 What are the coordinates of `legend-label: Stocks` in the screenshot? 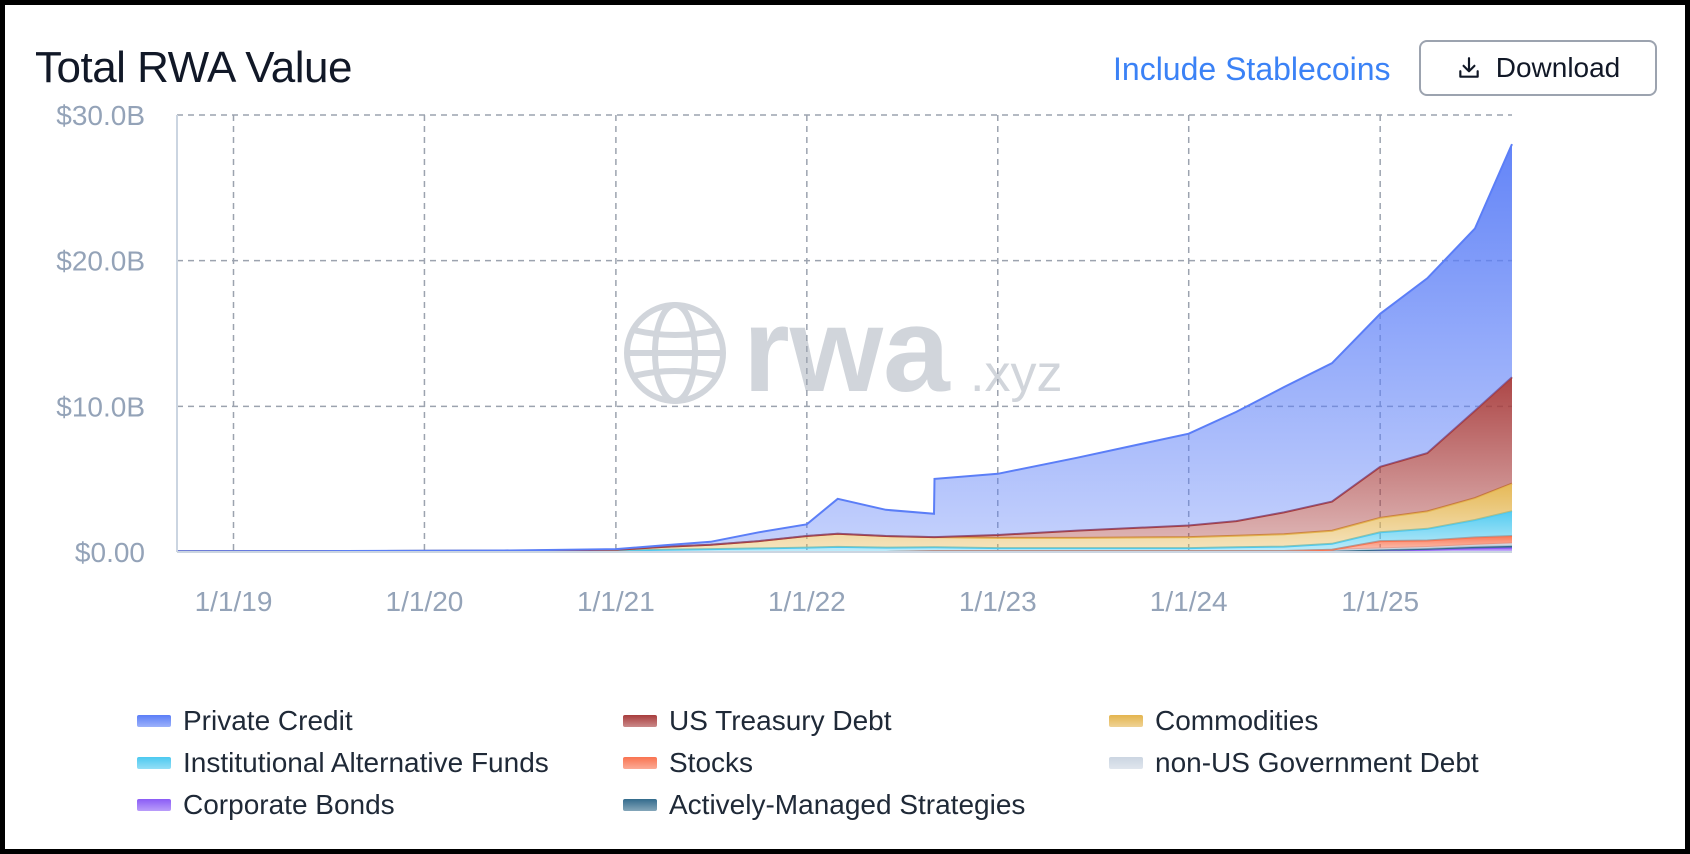 It's located at (711, 762).